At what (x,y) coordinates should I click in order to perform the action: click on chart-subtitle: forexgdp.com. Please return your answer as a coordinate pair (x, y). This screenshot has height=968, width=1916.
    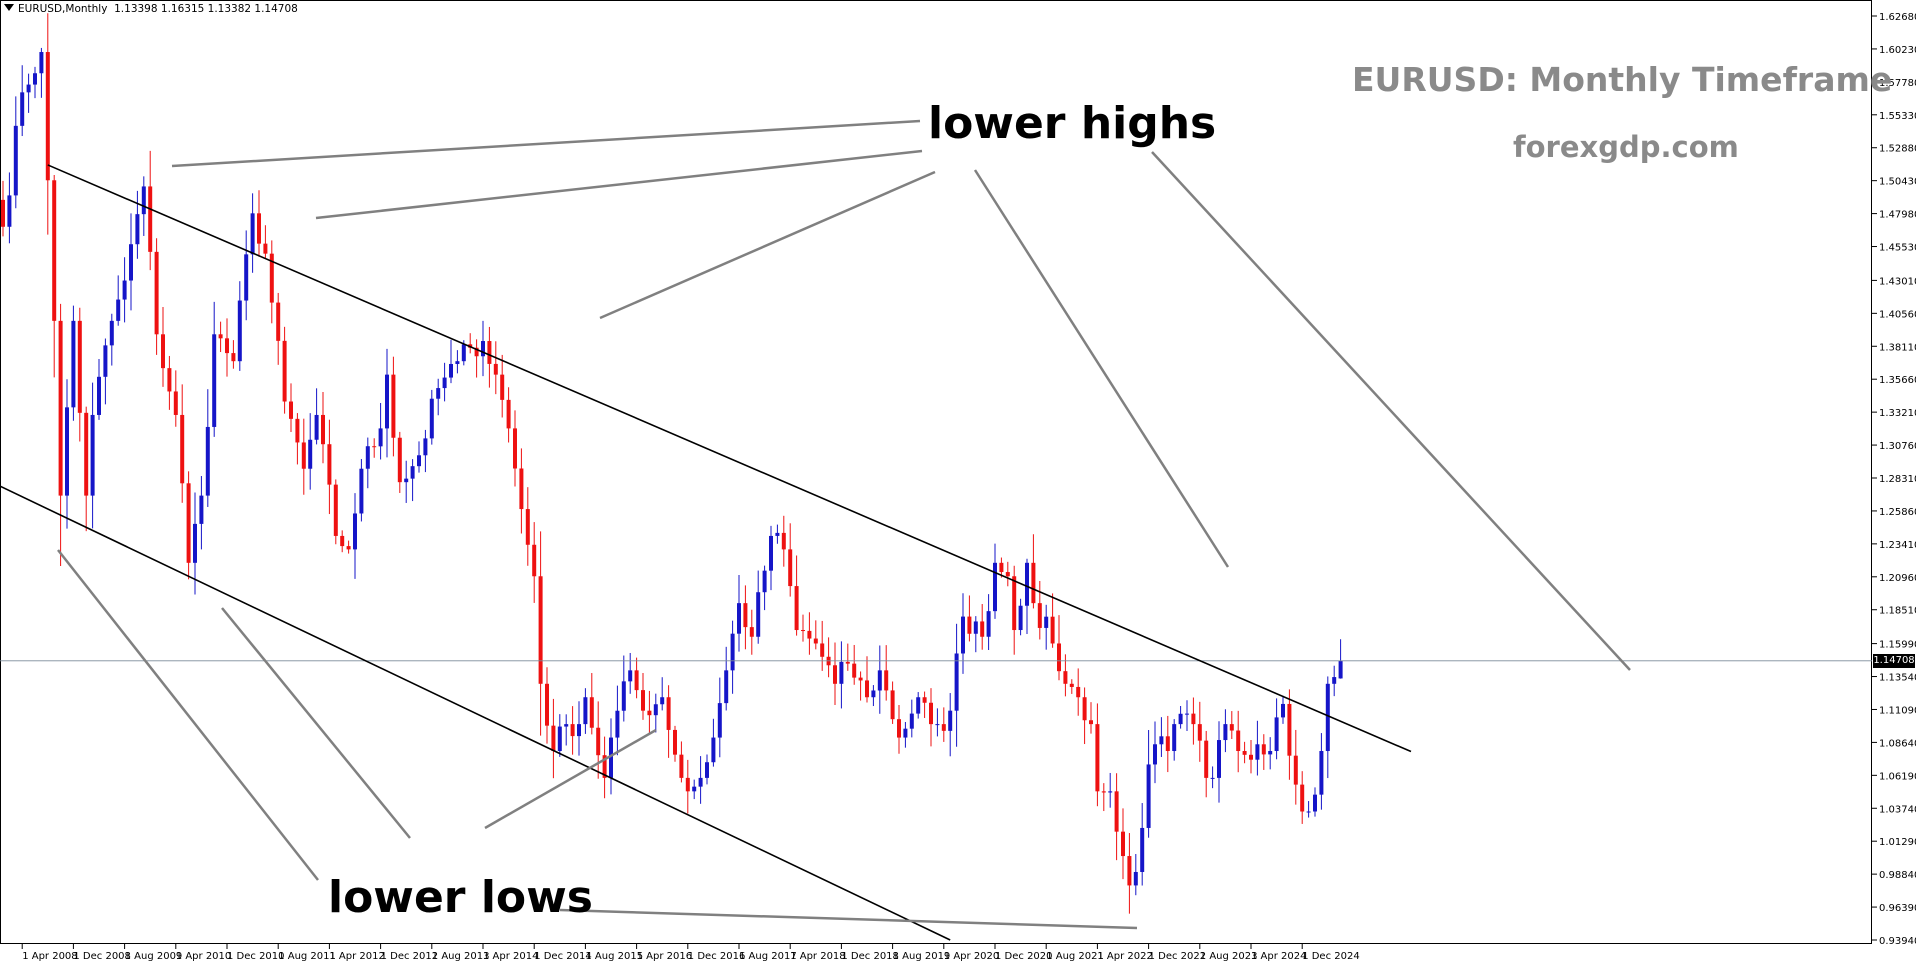
    Looking at the image, I should click on (1626, 147).